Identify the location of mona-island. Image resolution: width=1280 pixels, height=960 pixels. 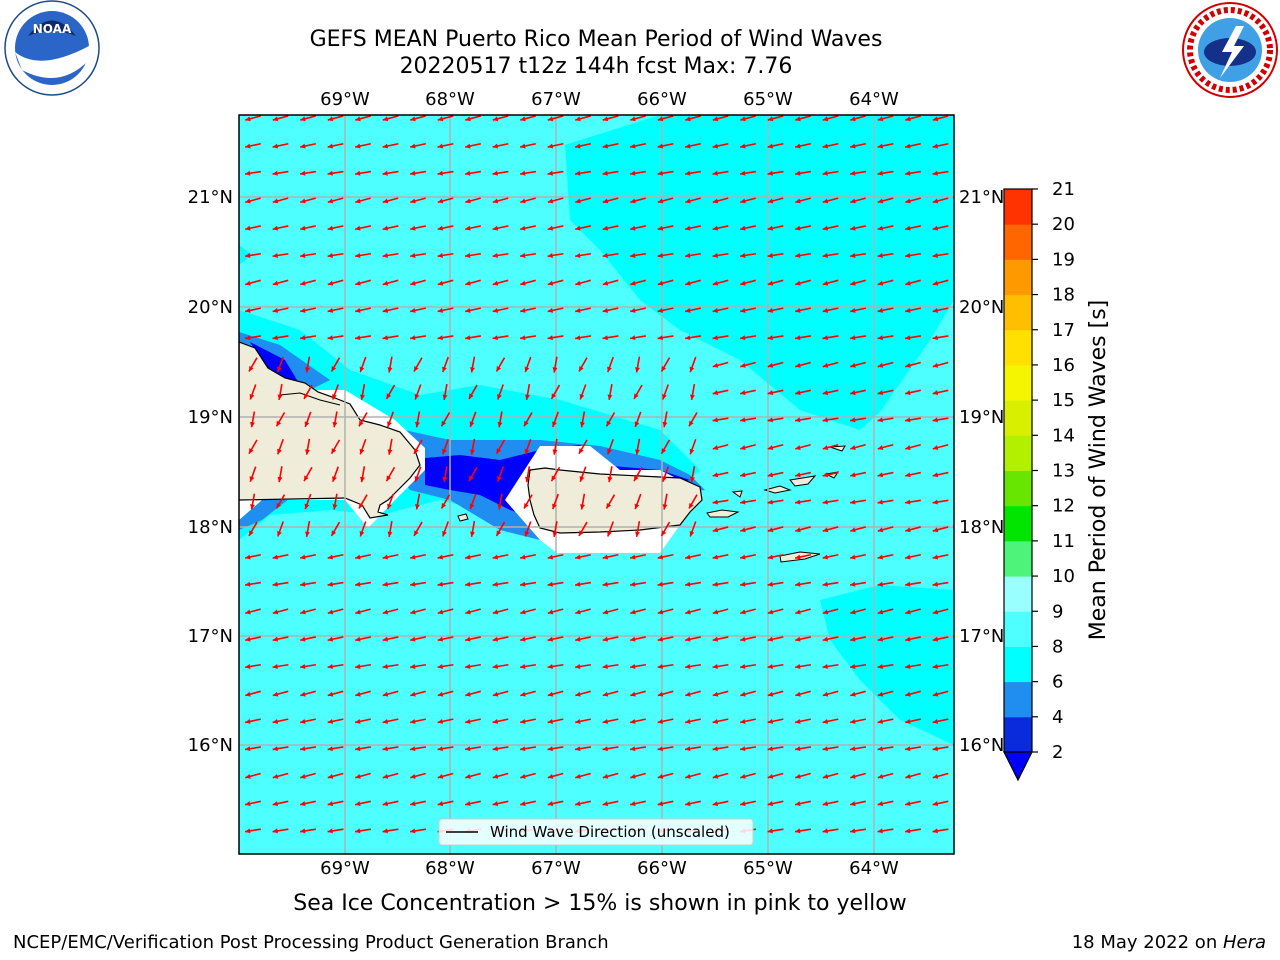
(463, 517).